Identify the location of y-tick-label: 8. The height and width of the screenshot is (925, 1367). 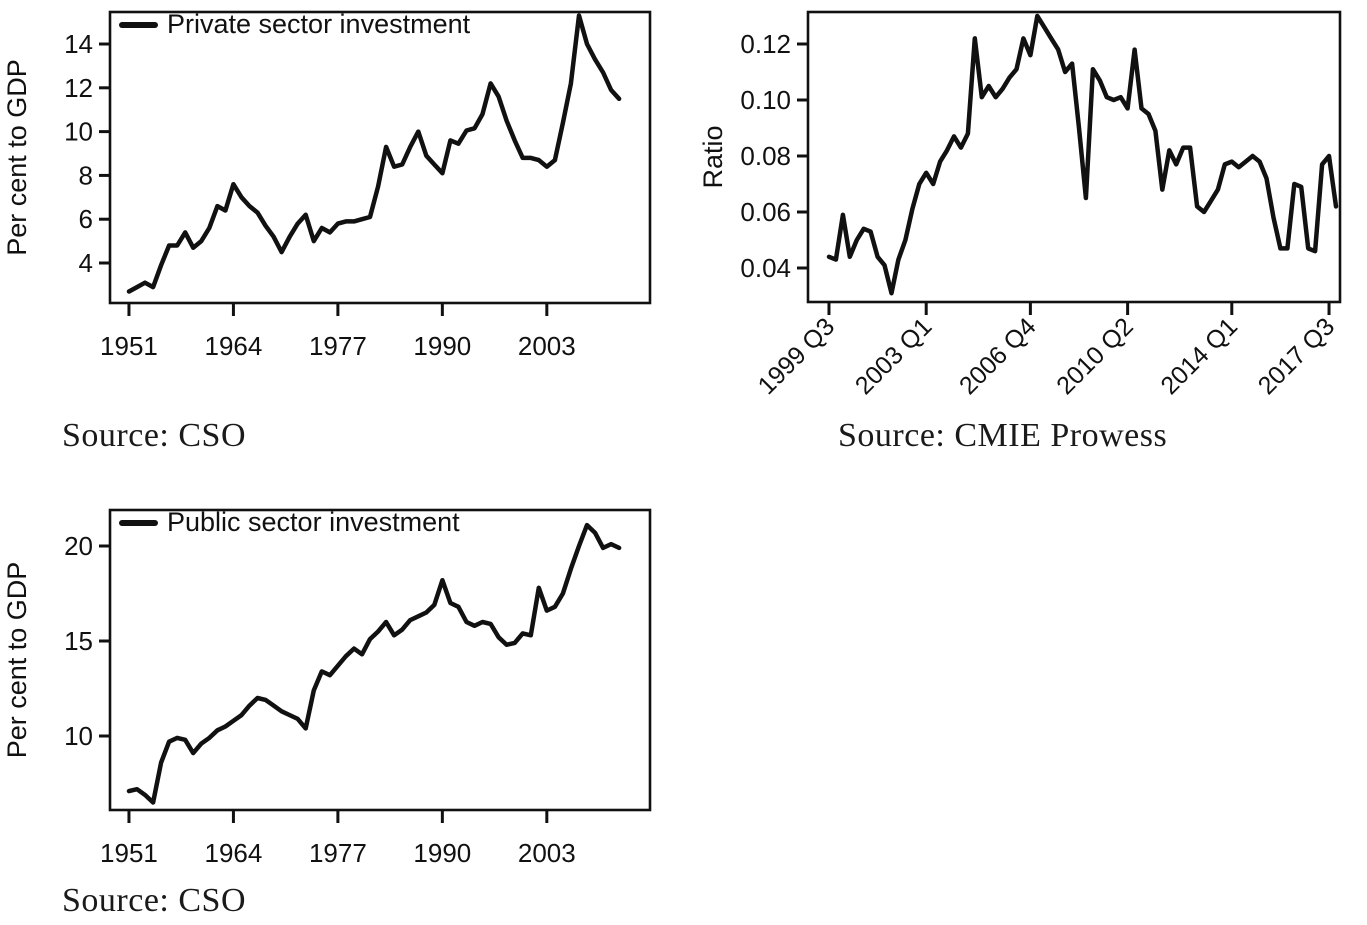
(86, 175).